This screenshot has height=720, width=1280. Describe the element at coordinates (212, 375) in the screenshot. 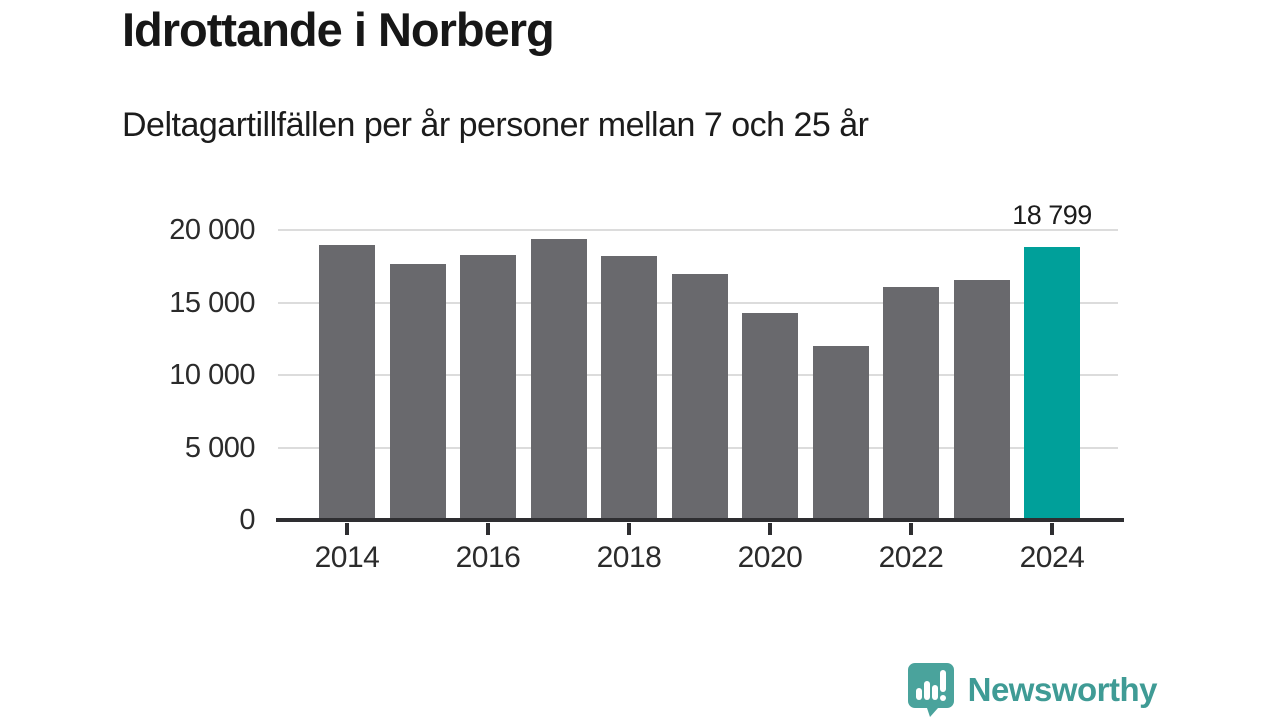

I see `y-tick-label: 10 000` at that location.